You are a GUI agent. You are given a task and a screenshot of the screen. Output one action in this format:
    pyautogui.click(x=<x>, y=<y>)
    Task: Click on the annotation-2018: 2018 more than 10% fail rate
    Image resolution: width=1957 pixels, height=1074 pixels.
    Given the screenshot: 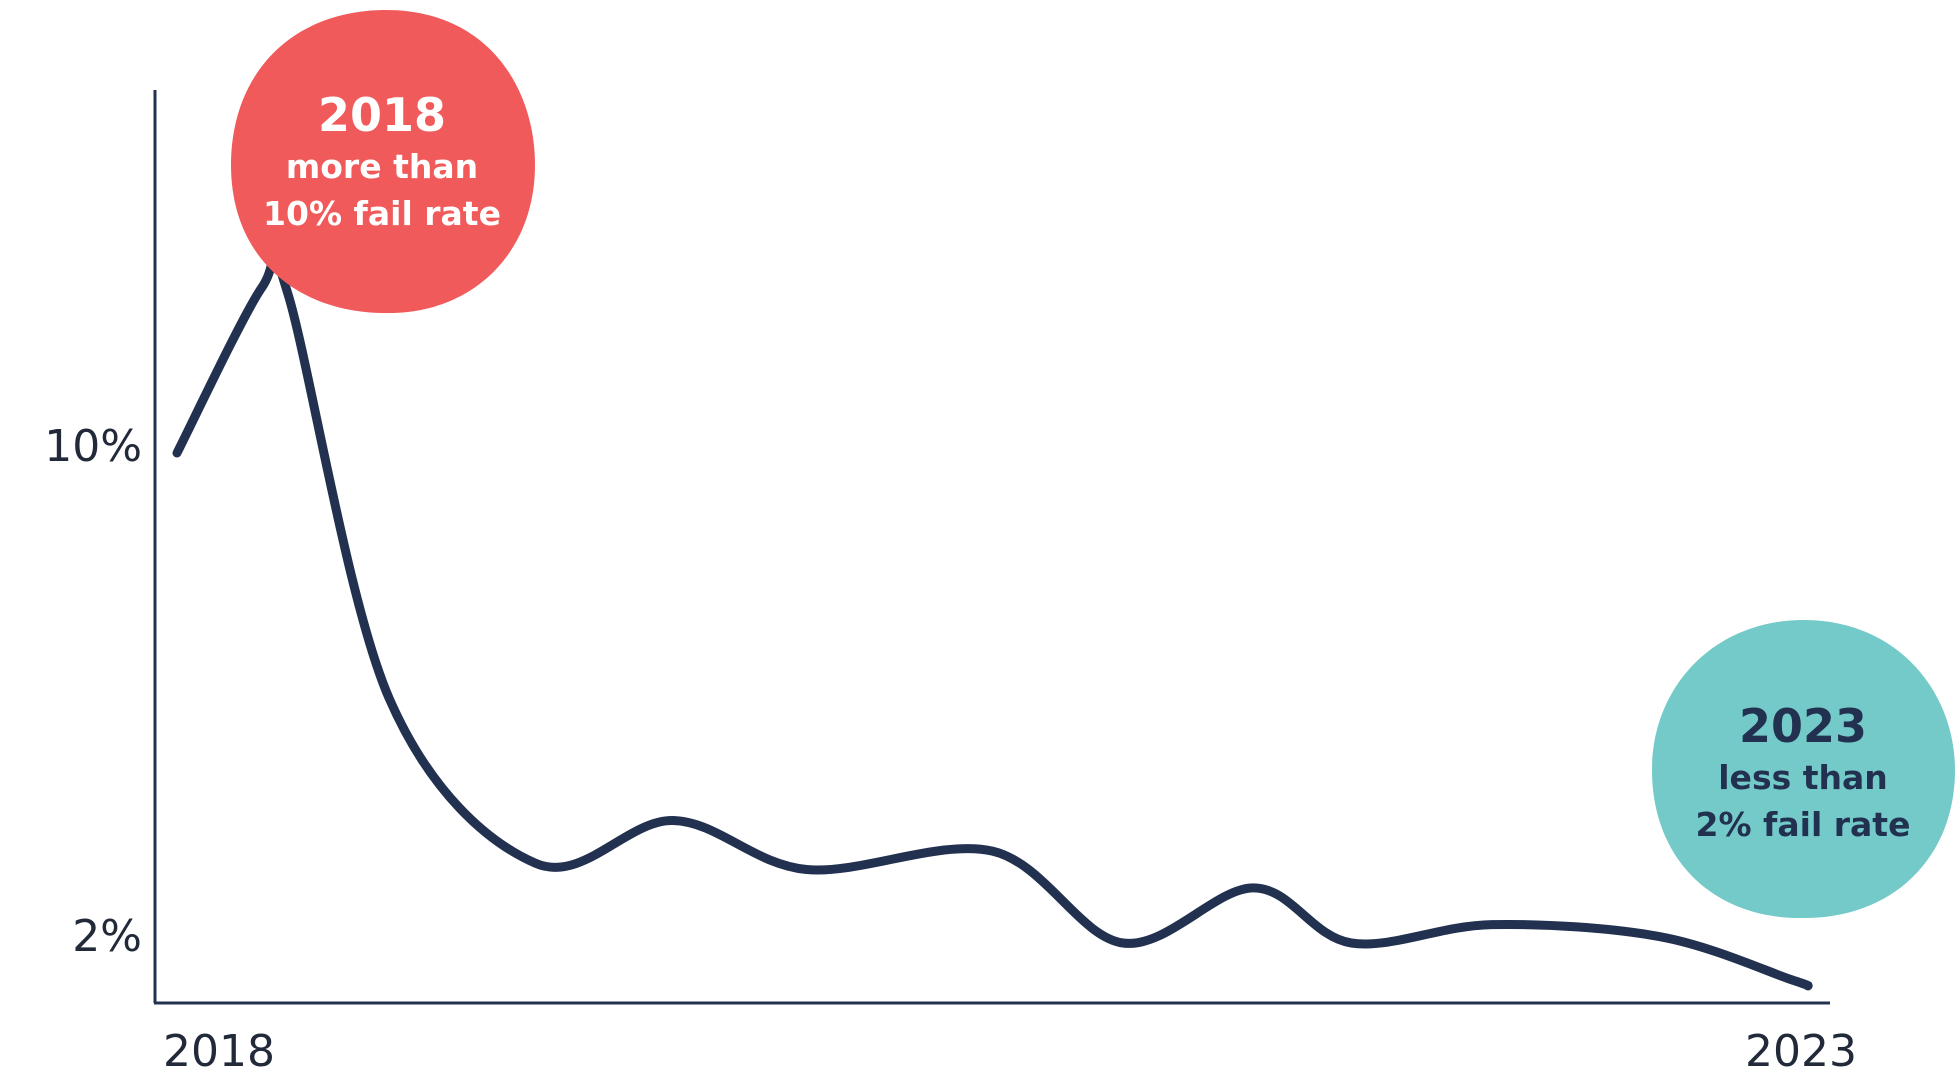 What is the action you would take?
    pyautogui.click(x=383, y=161)
    